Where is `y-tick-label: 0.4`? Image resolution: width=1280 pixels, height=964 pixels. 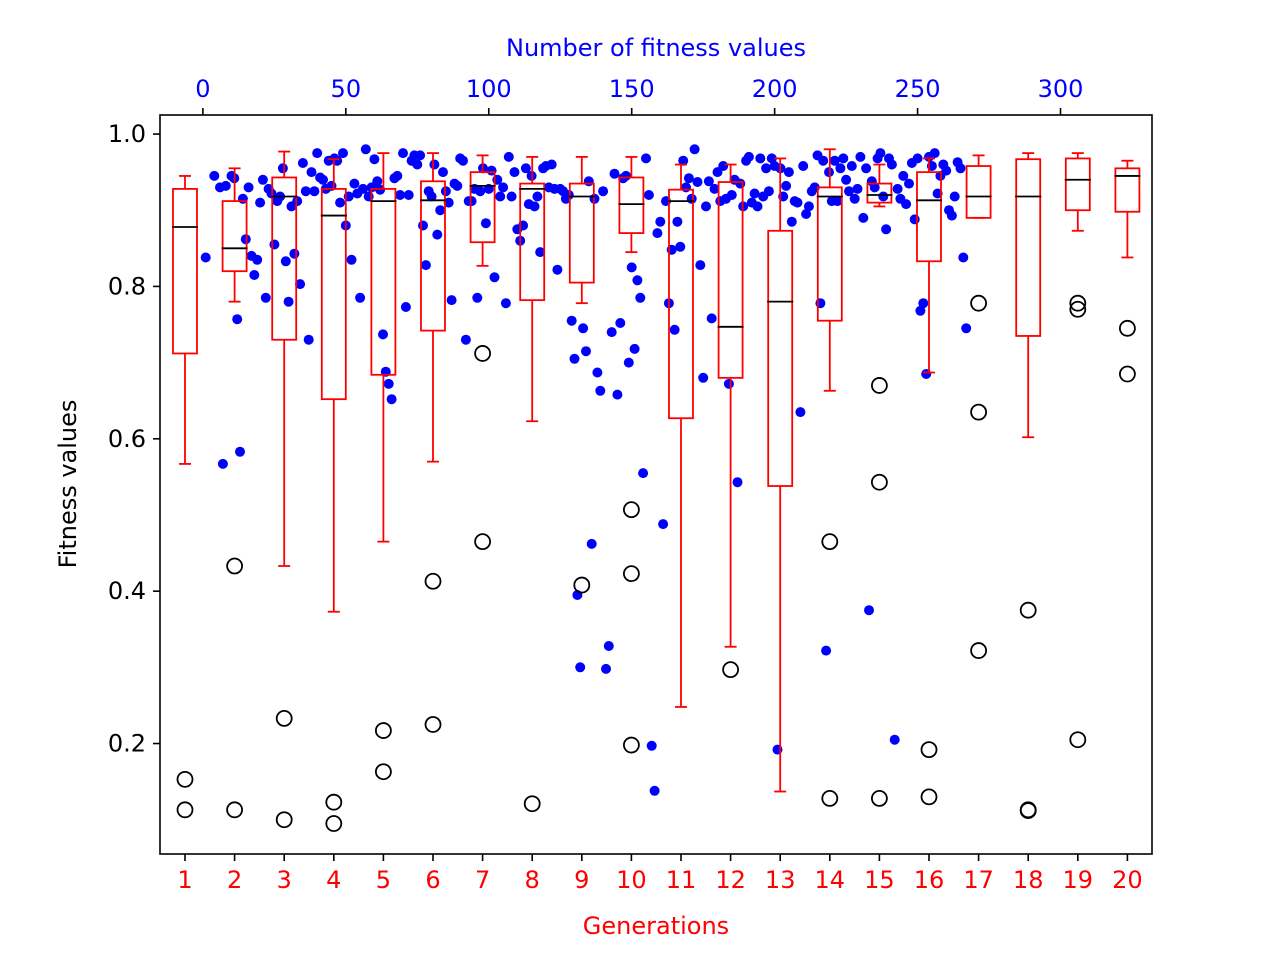 y-tick-label: 0.4 is located at coordinates (127, 591).